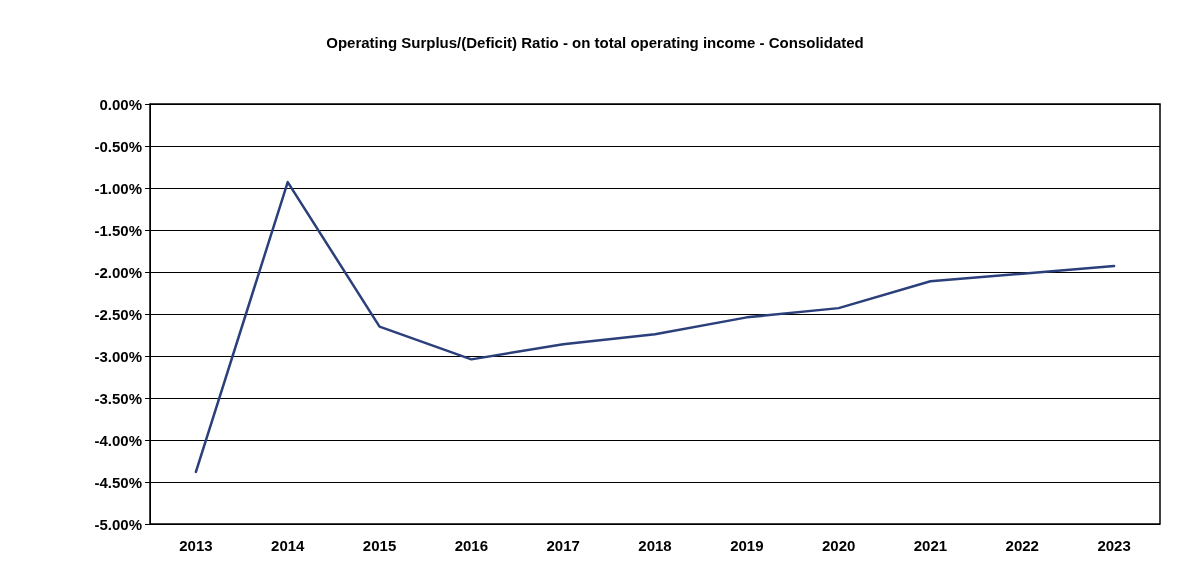  Describe the element at coordinates (118, 482) in the screenshot. I see `y-tick-label: -4.50%` at that location.